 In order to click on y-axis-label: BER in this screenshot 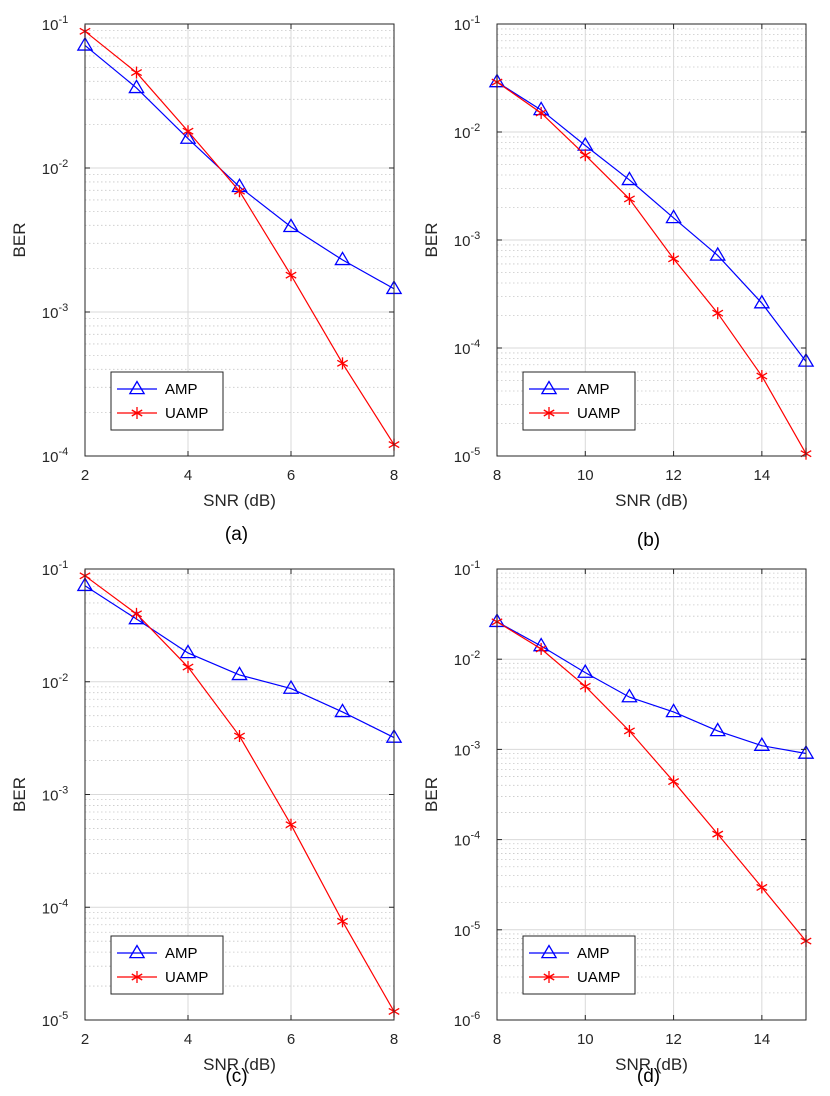, I will do `click(431, 794)`.